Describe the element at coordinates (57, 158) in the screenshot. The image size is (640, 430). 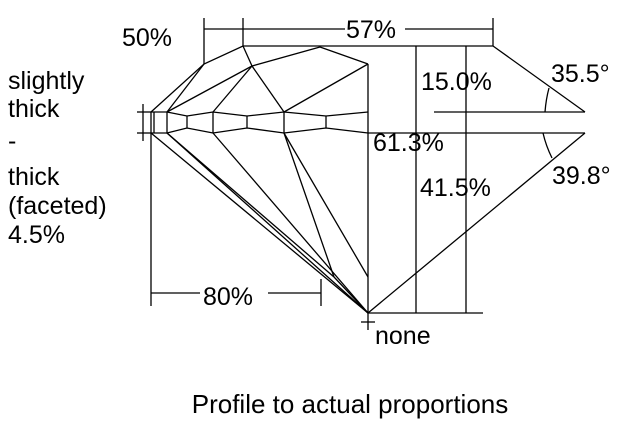
I see `girdle-label: slightly thick - thick (faceted) 4.5%` at that location.